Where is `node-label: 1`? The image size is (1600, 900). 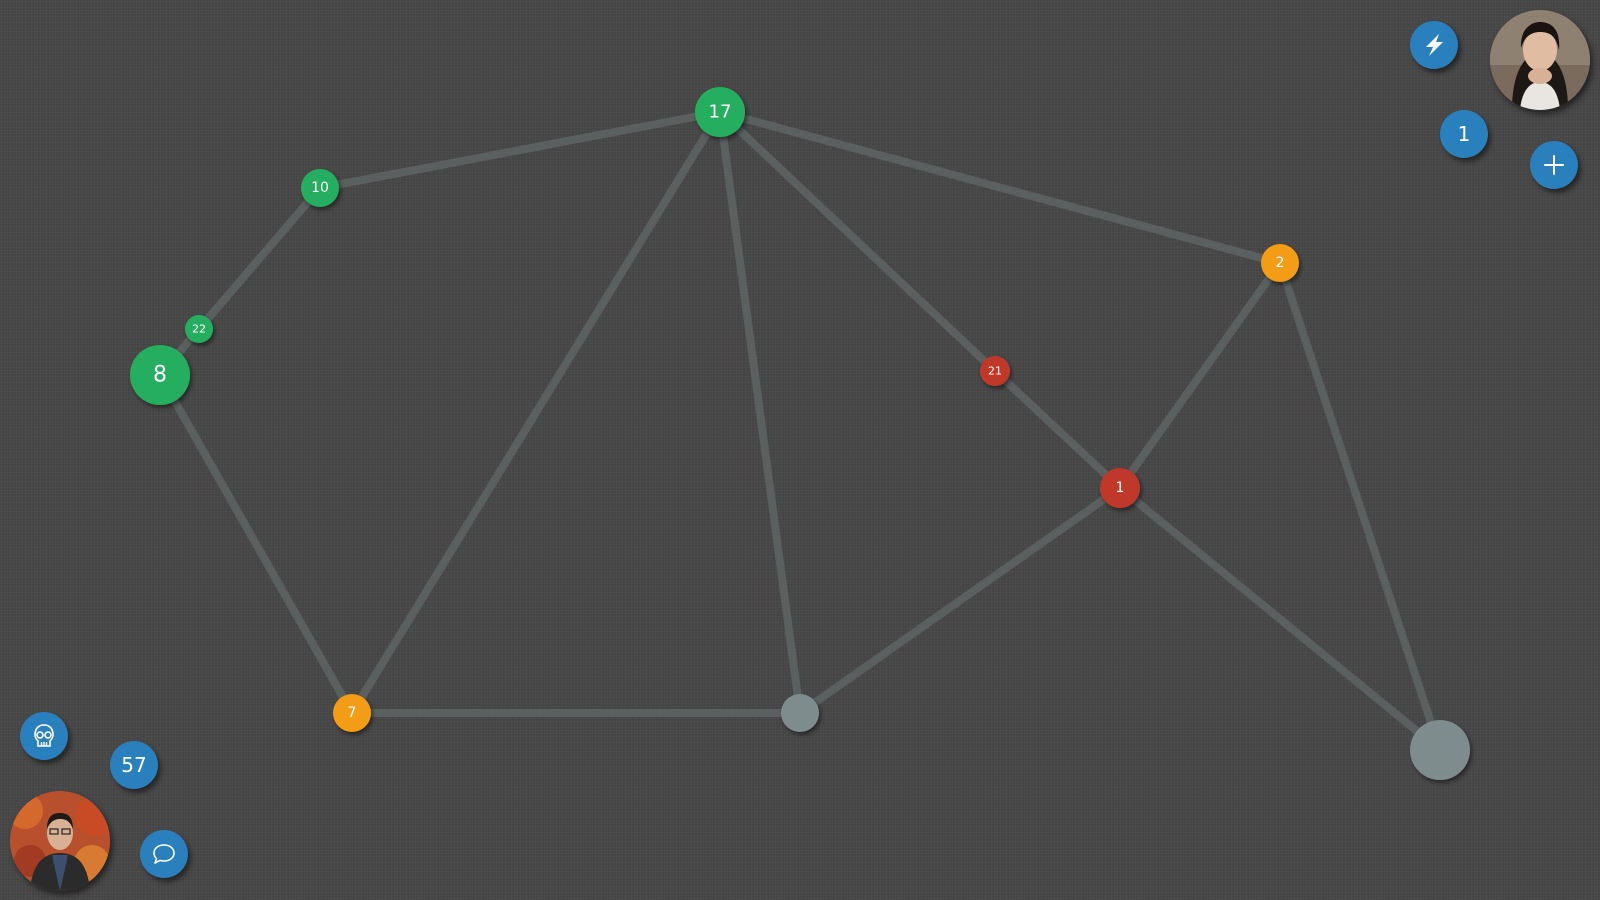 node-label: 1 is located at coordinates (1120, 488).